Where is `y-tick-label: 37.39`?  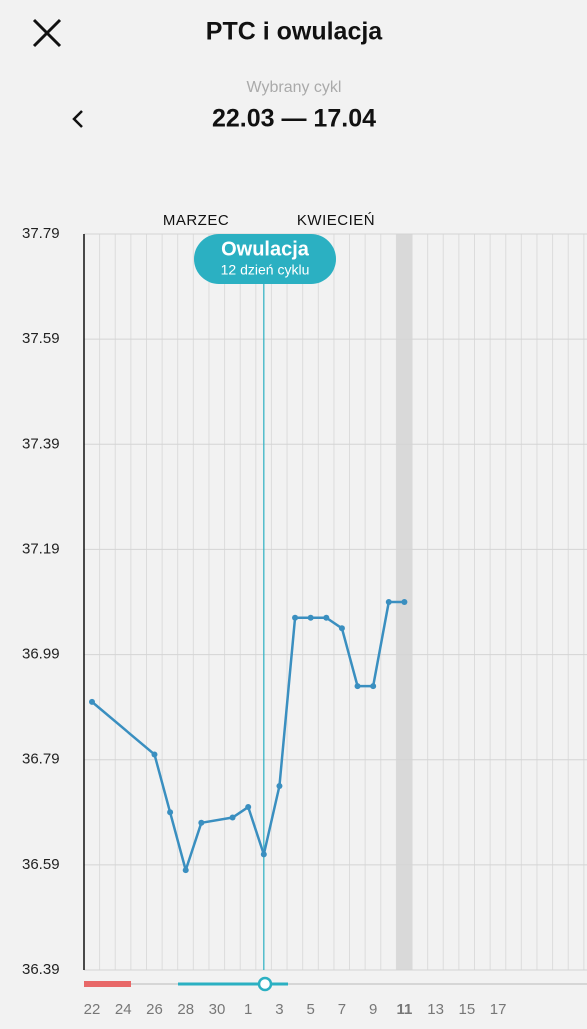 y-tick-label: 37.39 is located at coordinates (41, 443).